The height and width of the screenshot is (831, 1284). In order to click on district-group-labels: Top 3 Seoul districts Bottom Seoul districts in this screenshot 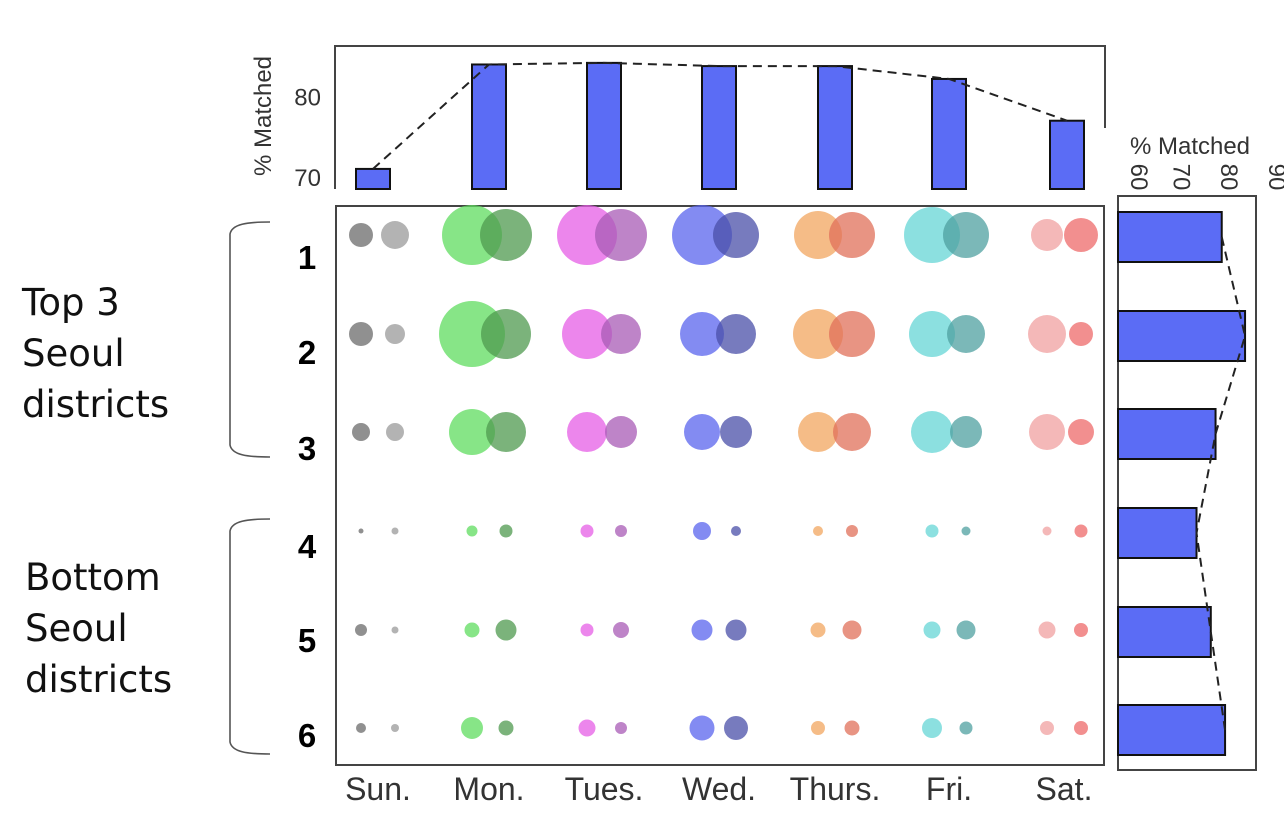, I will do `click(146, 488)`.